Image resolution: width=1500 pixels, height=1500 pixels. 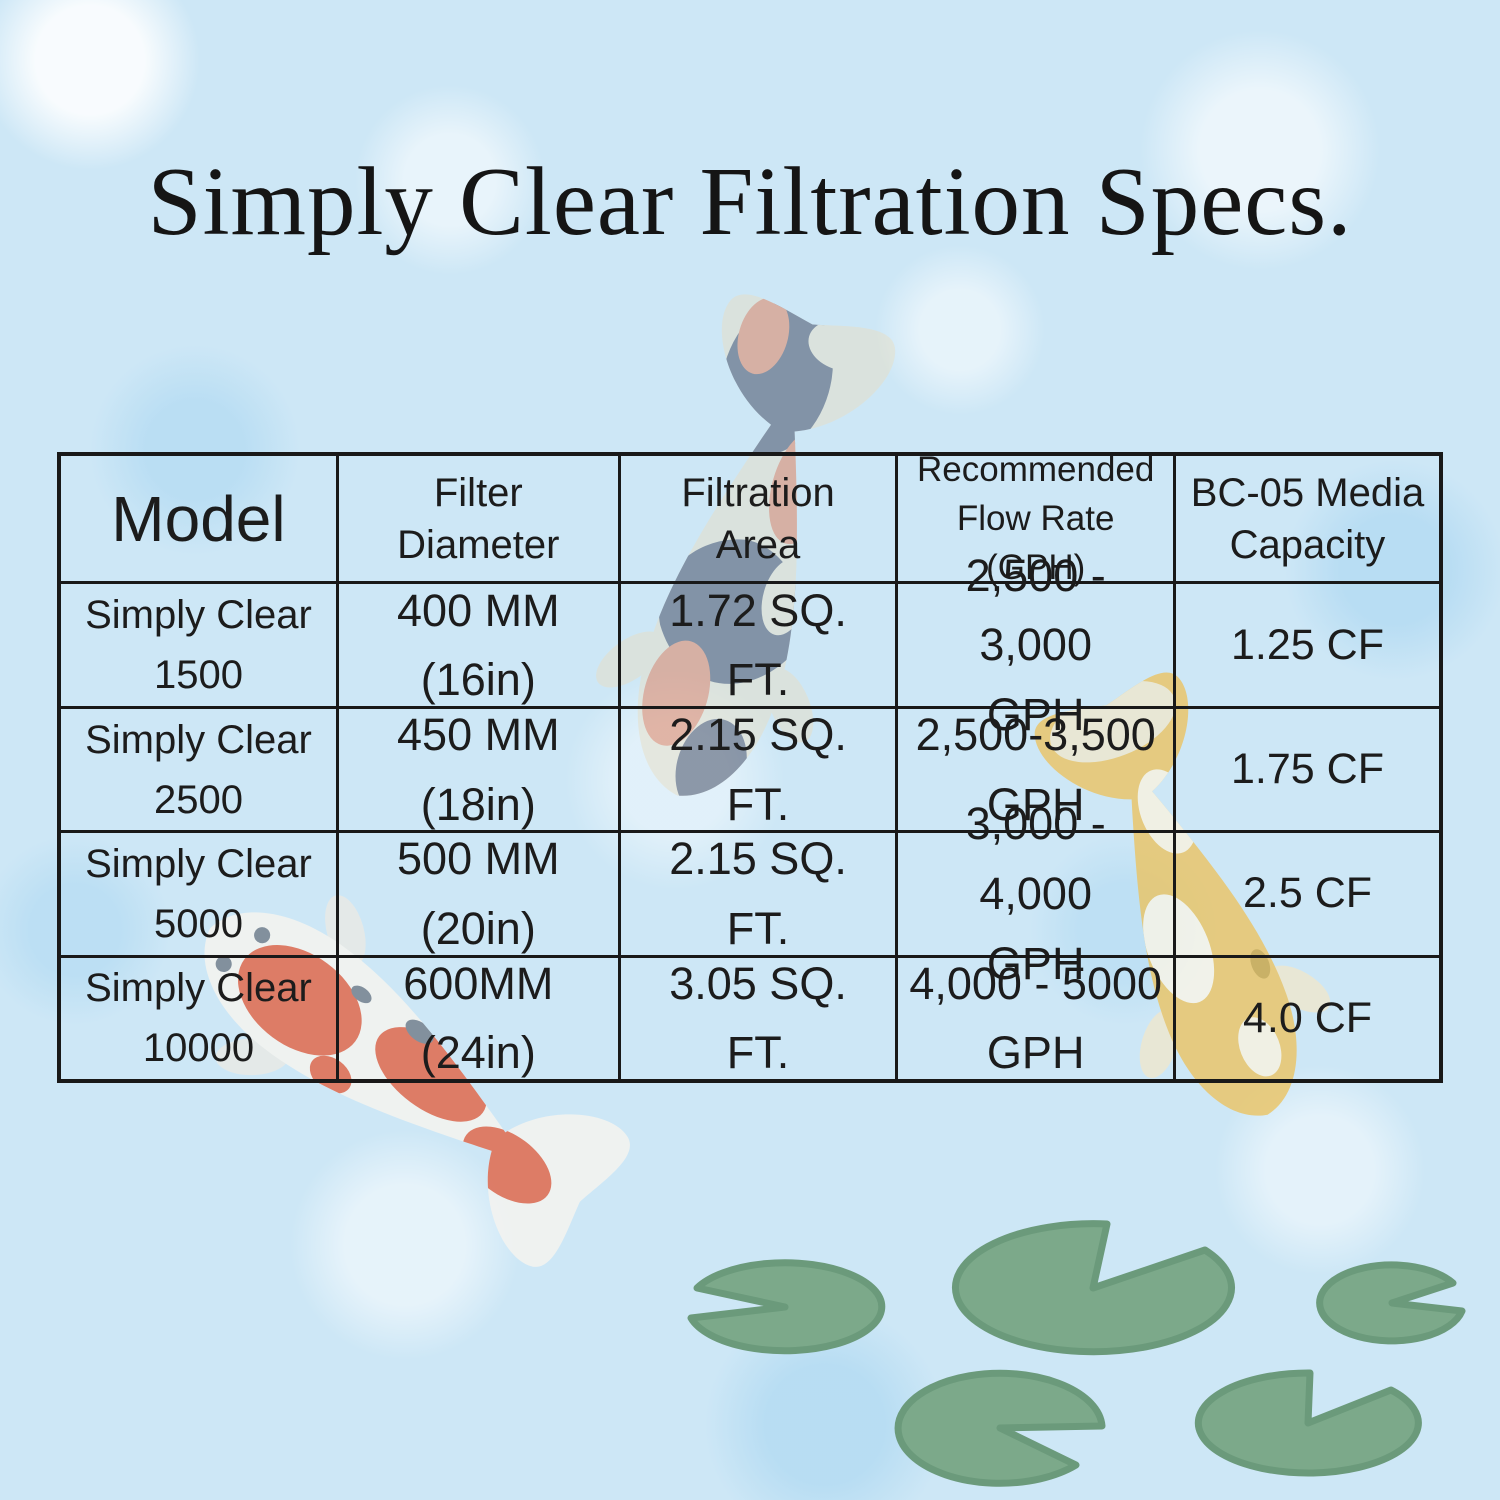 I want to click on cell-area-5000: 2.15 SQ. FT., so click(x=756, y=892).